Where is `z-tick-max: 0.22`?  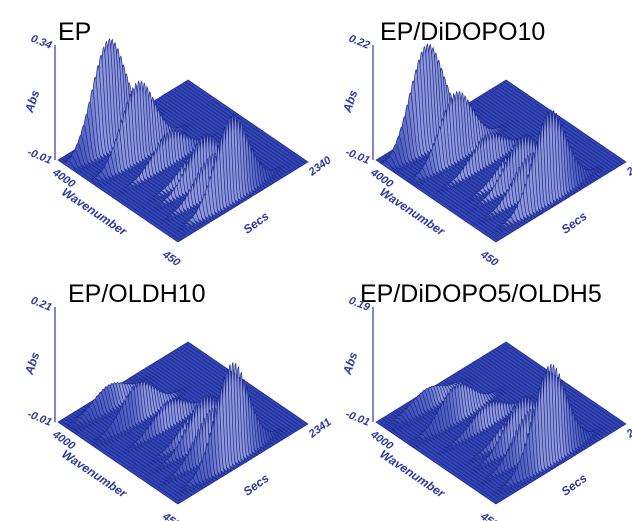
z-tick-max: 0.22 is located at coordinates (359, 42).